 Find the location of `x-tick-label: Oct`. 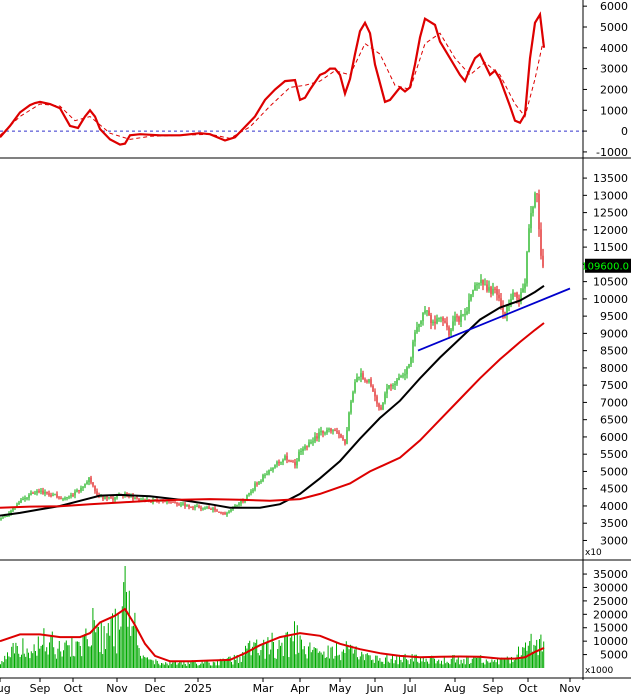

x-tick-label: Oct is located at coordinates (528, 688).